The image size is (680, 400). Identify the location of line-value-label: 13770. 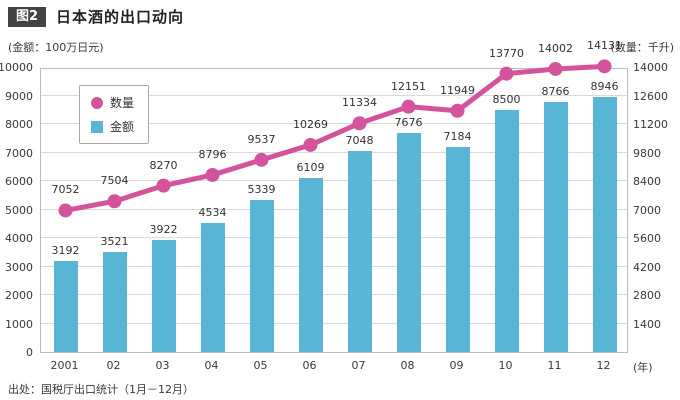
(506, 53).